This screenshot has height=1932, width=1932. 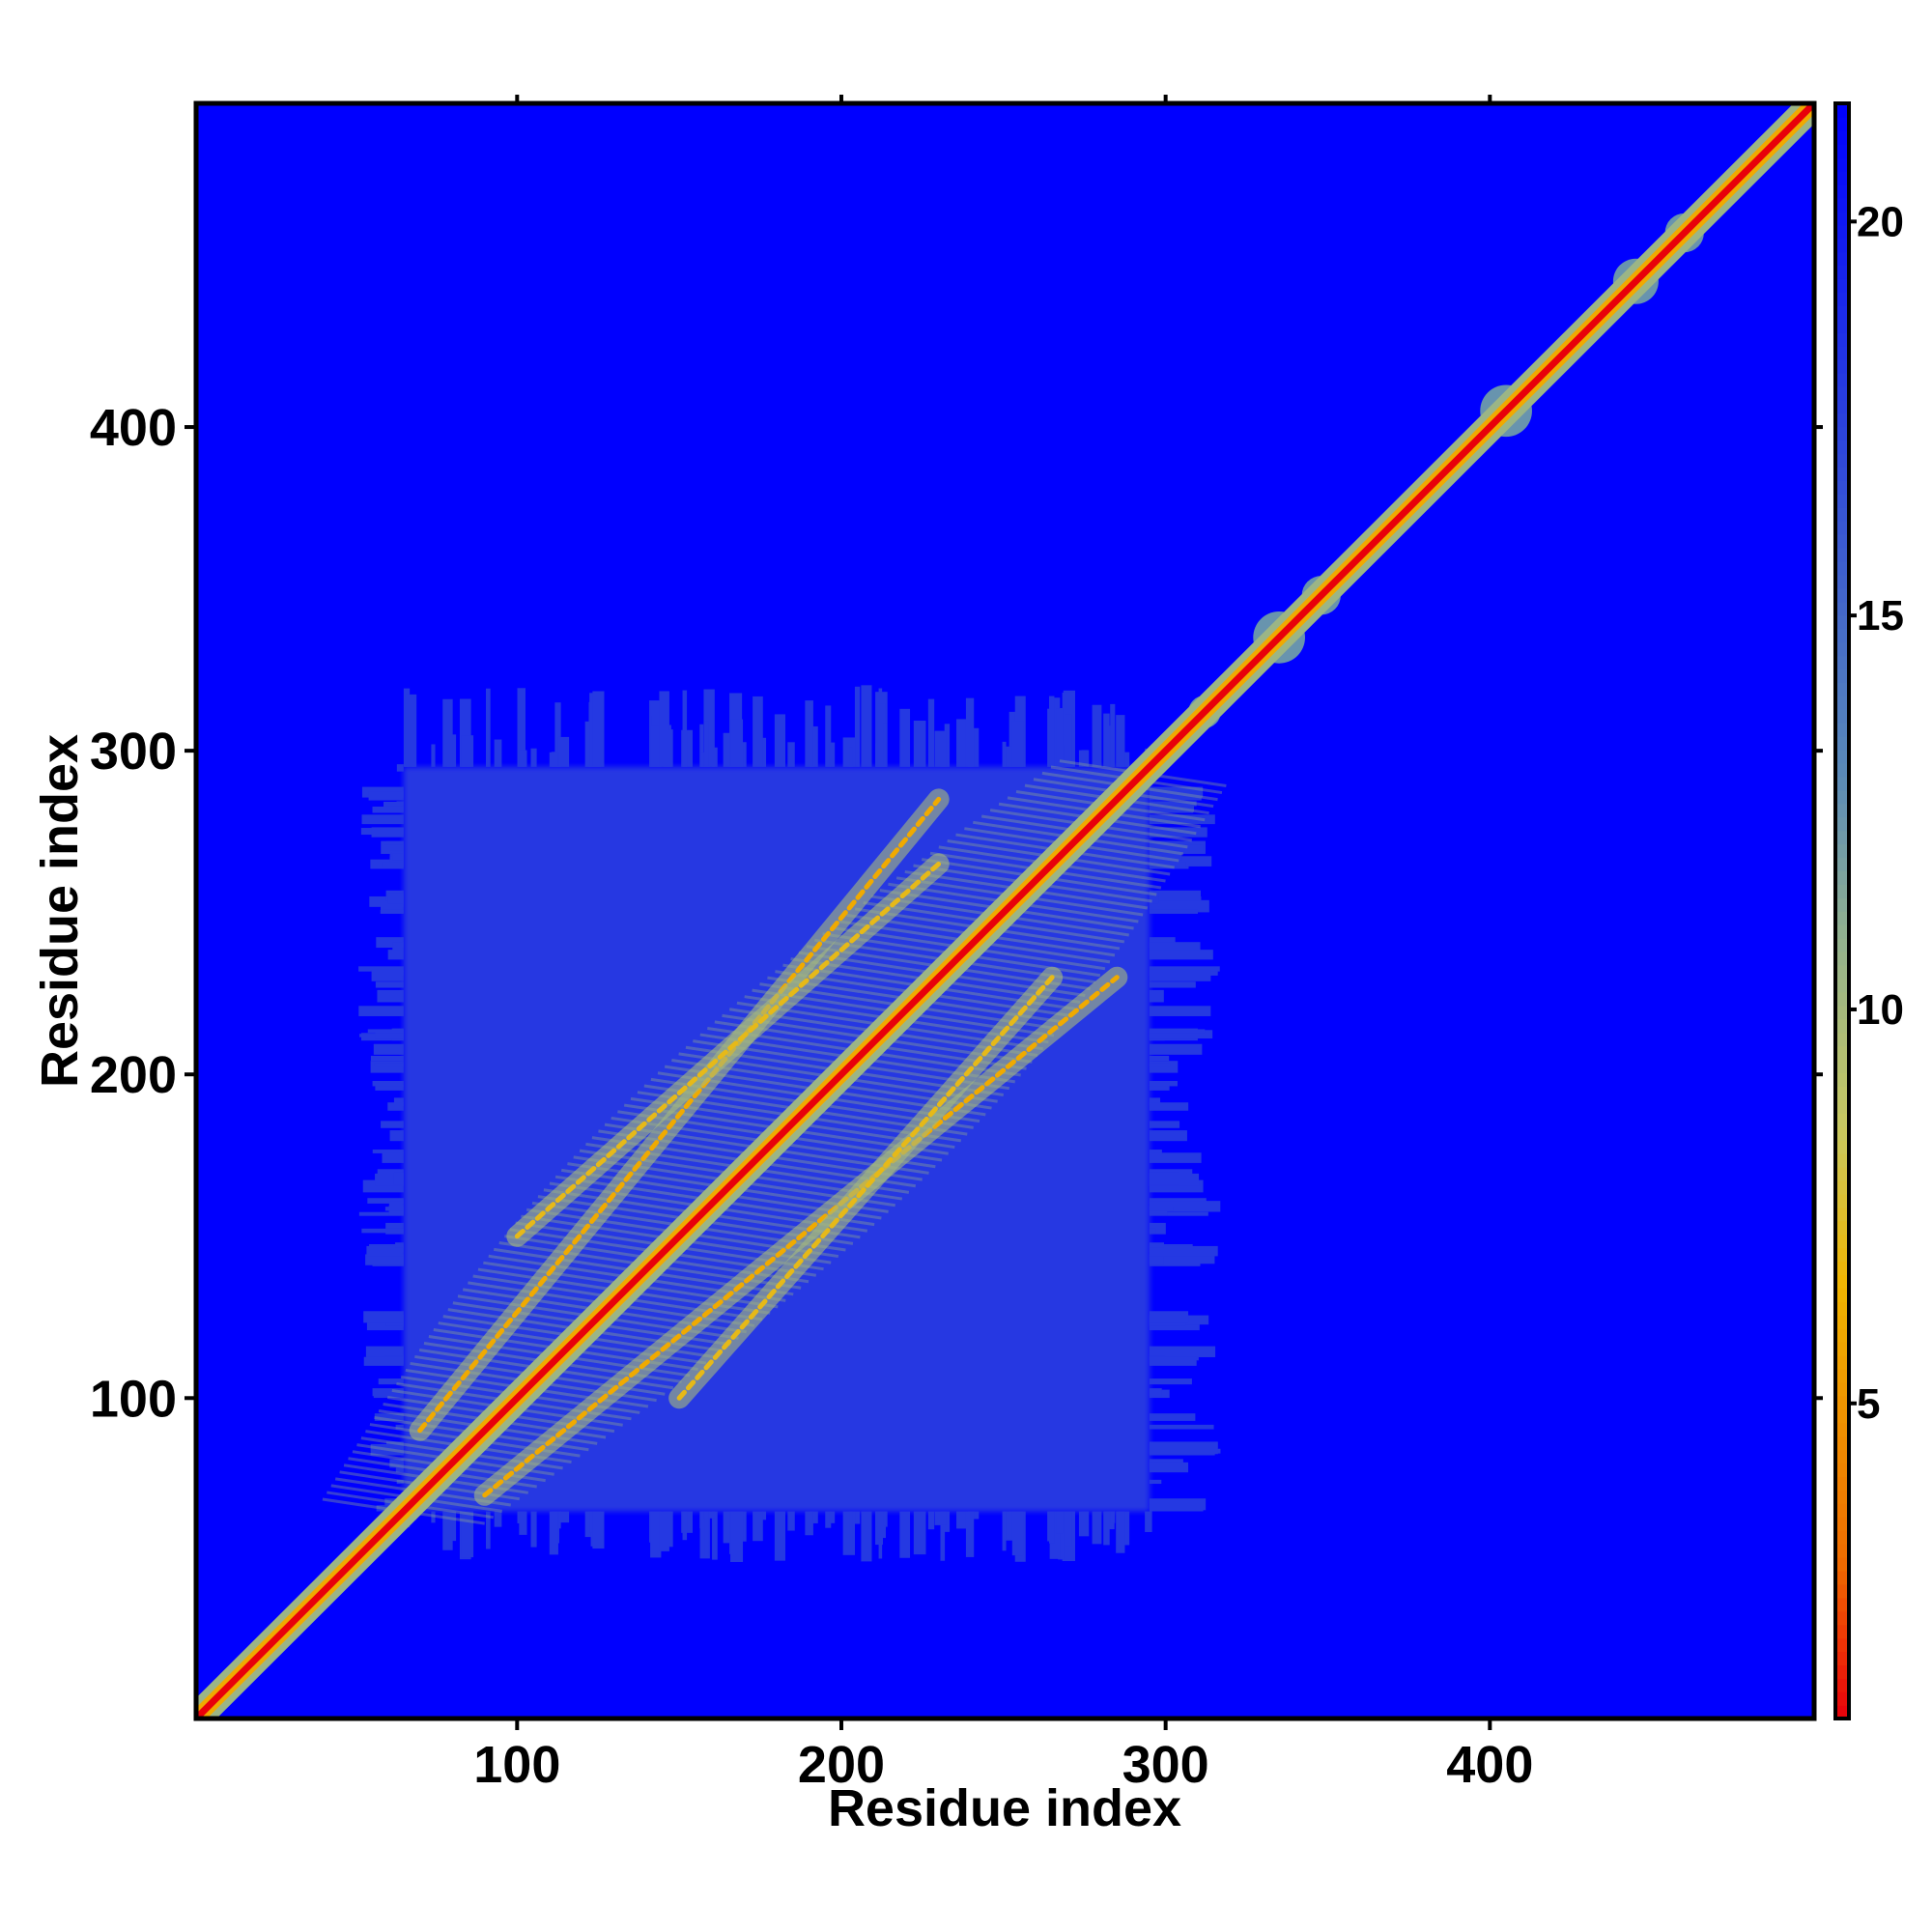 What do you see at coordinates (133, 1075) in the screenshot?
I see `y-tick-label: 200` at bounding box center [133, 1075].